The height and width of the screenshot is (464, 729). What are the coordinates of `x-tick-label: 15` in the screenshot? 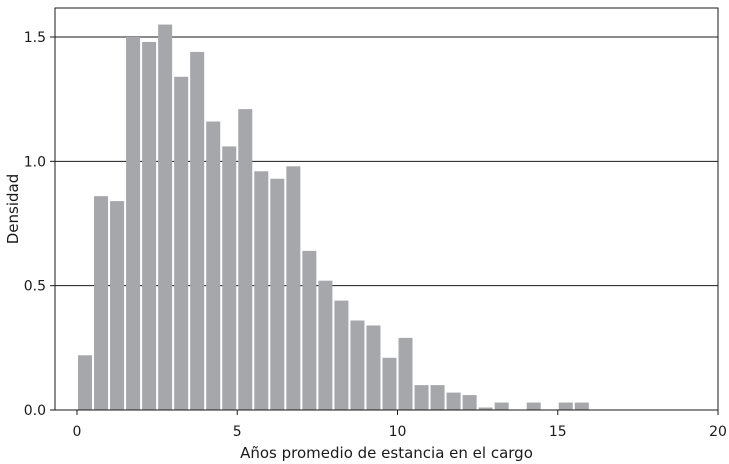 It's located at (558, 432).